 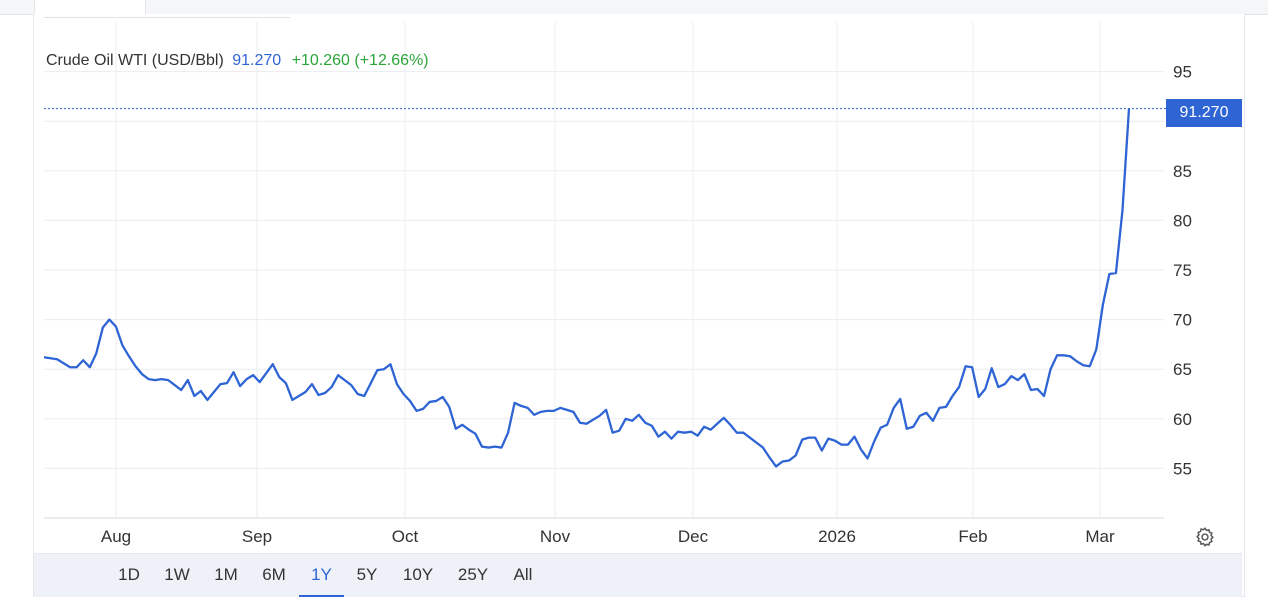 What do you see at coordinates (1182, 72) in the screenshot?
I see `y-tick-label: 95` at bounding box center [1182, 72].